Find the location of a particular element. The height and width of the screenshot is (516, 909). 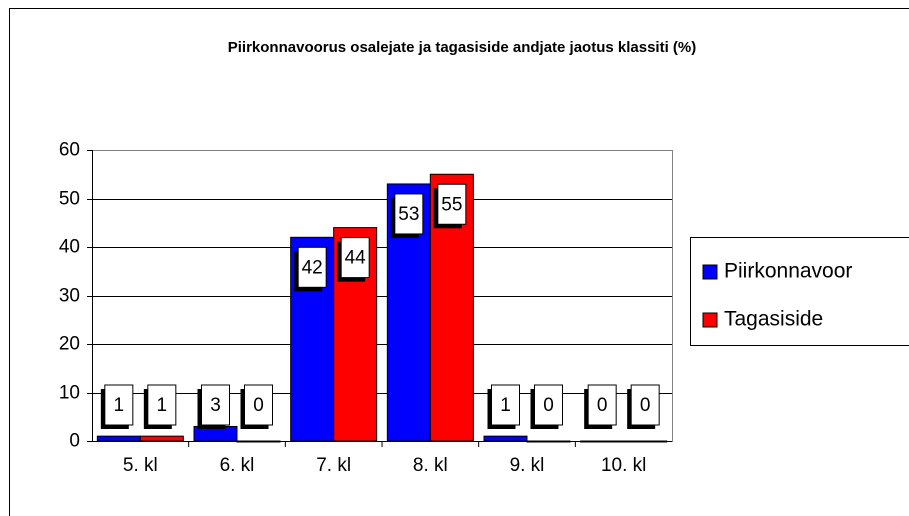

y-tick-label: 50 is located at coordinates (69, 199).